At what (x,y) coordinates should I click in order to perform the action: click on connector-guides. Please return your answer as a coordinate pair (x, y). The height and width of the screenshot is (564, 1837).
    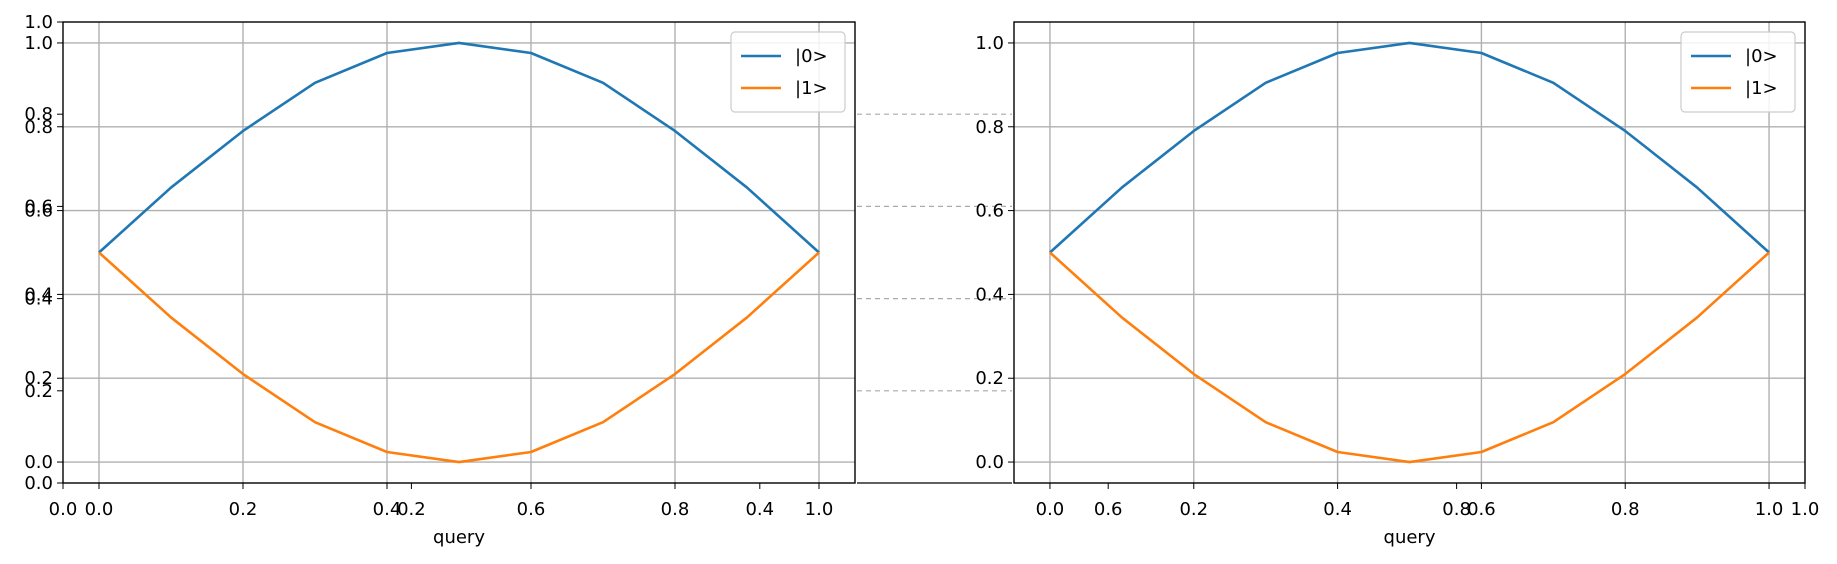
    Looking at the image, I should click on (934, 298).